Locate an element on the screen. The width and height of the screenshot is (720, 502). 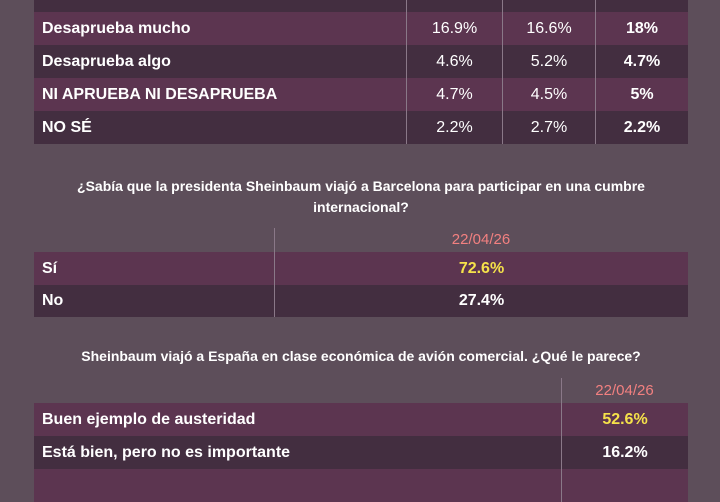
table-row: No 27.4% is located at coordinates (361, 301).